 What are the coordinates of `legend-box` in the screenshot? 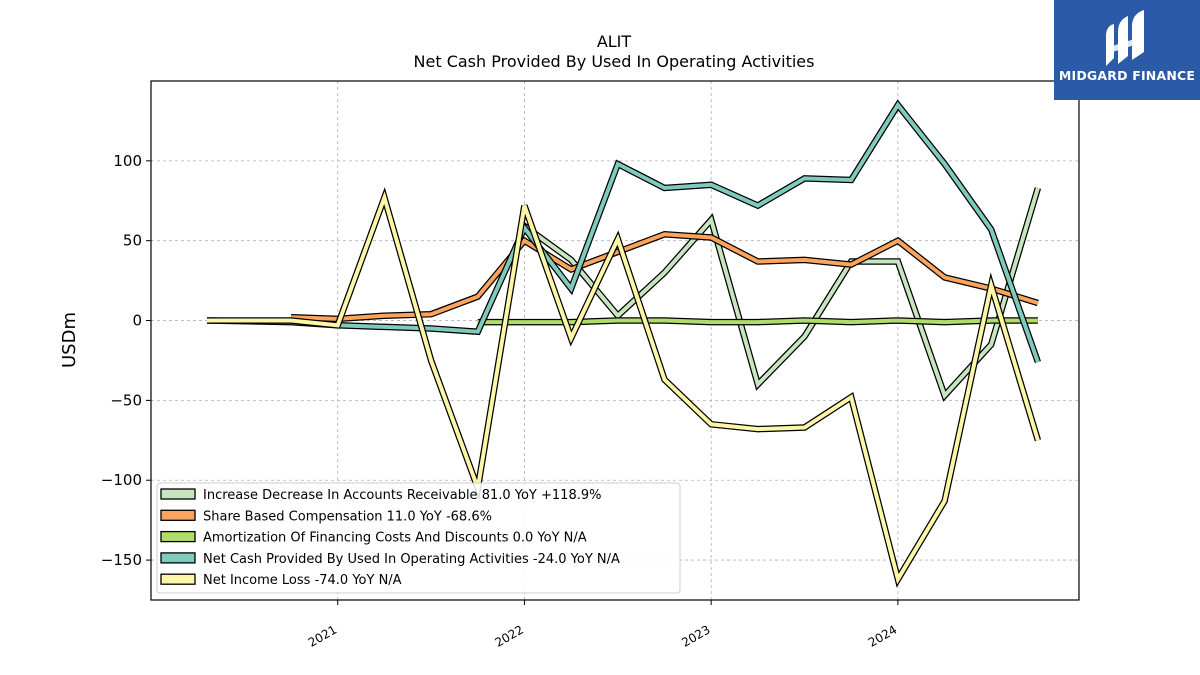 It's located at (418, 538).